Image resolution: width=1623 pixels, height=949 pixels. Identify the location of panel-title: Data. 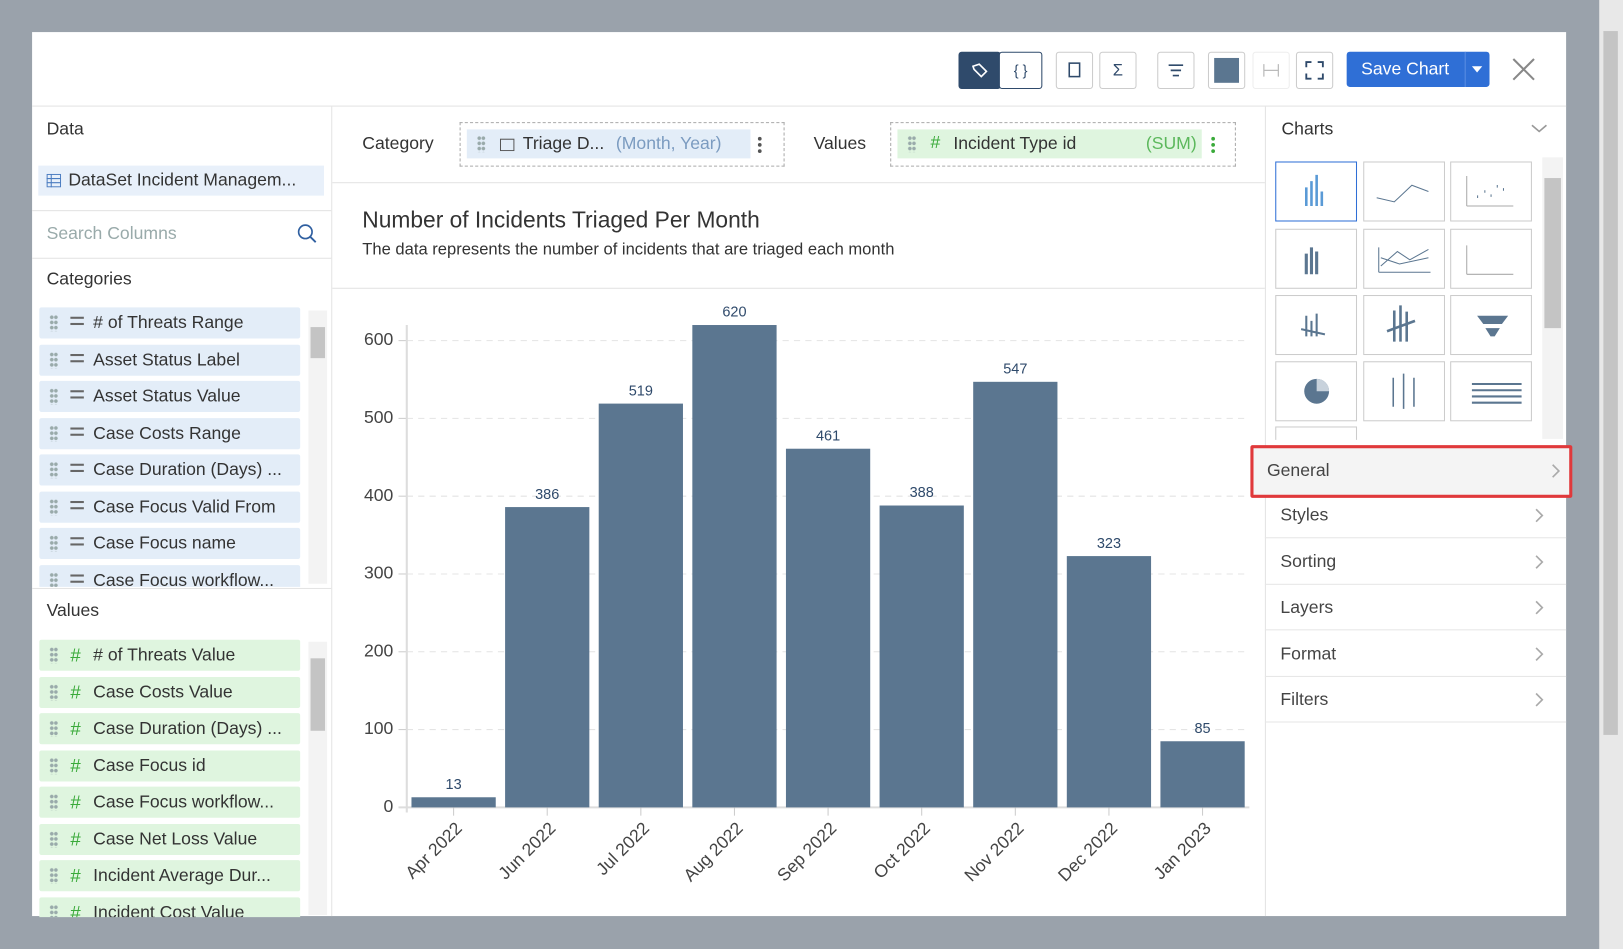
(65, 129).